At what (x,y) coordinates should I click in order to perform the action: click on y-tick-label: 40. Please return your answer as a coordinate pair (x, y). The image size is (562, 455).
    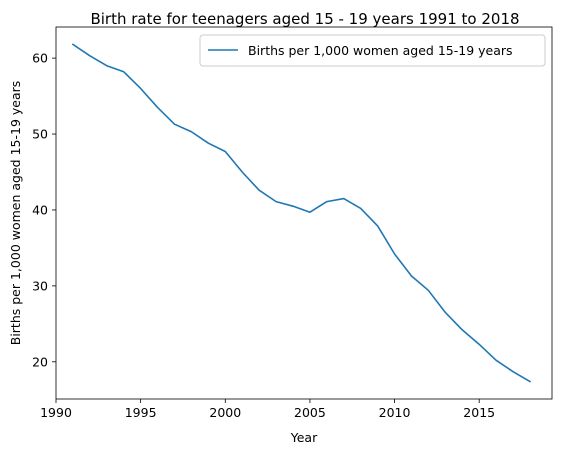
    Looking at the image, I should click on (40, 209).